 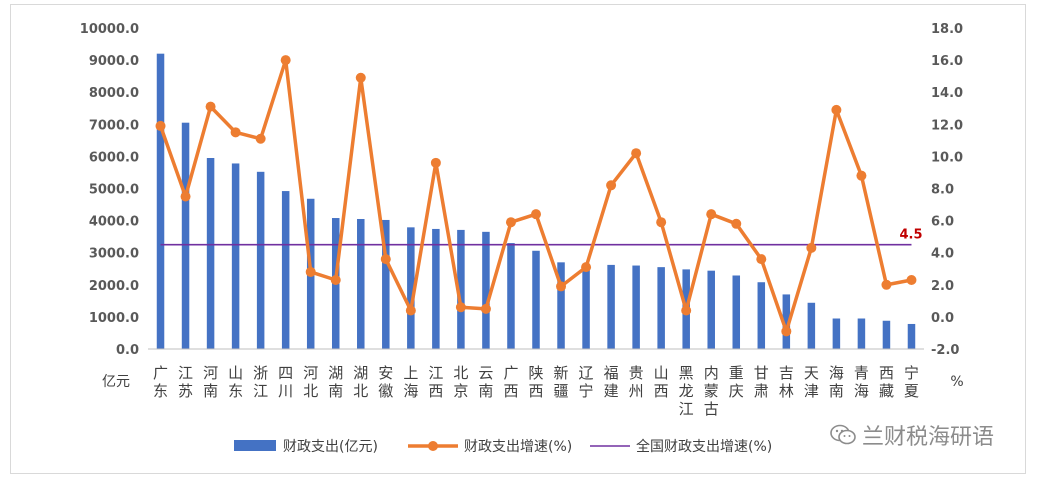 I want to click on category-label: 辽宁, so click(x=586, y=382).